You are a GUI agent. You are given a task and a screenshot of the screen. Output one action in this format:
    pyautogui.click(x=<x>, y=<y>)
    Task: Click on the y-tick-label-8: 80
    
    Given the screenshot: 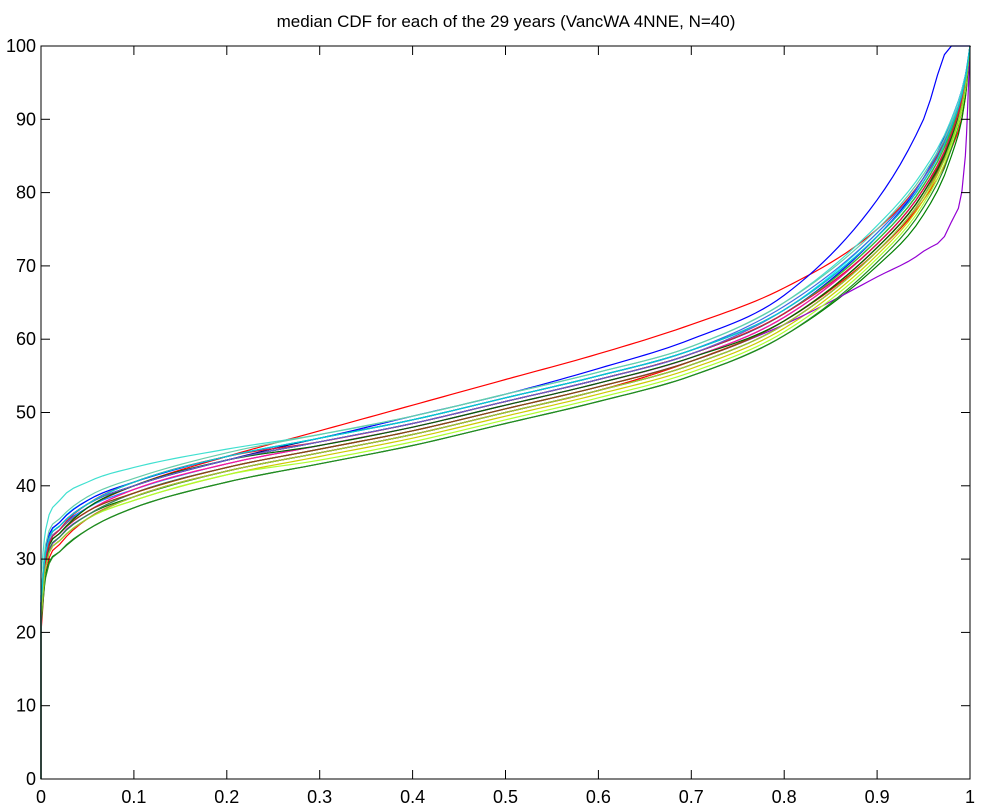 What is the action you would take?
    pyautogui.click(x=26, y=193)
    